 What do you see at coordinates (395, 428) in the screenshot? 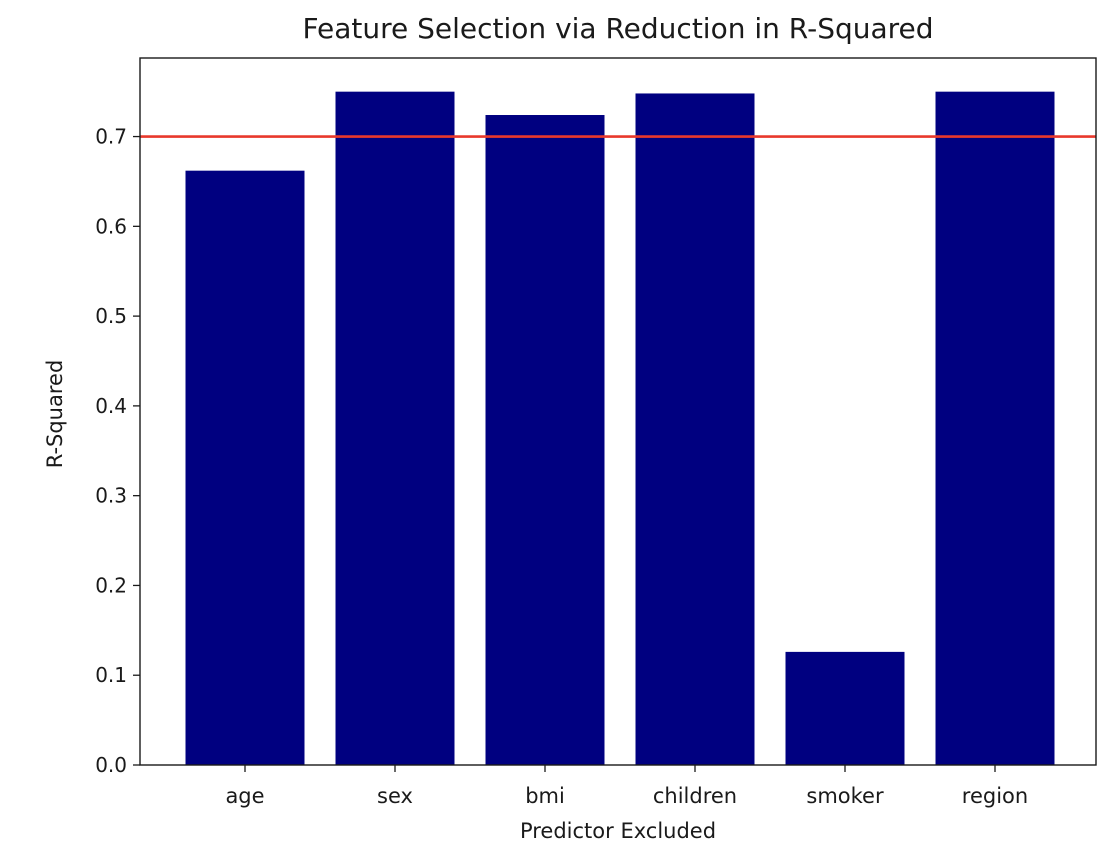
I see `bar-sex` at bounding box center [395, 428].